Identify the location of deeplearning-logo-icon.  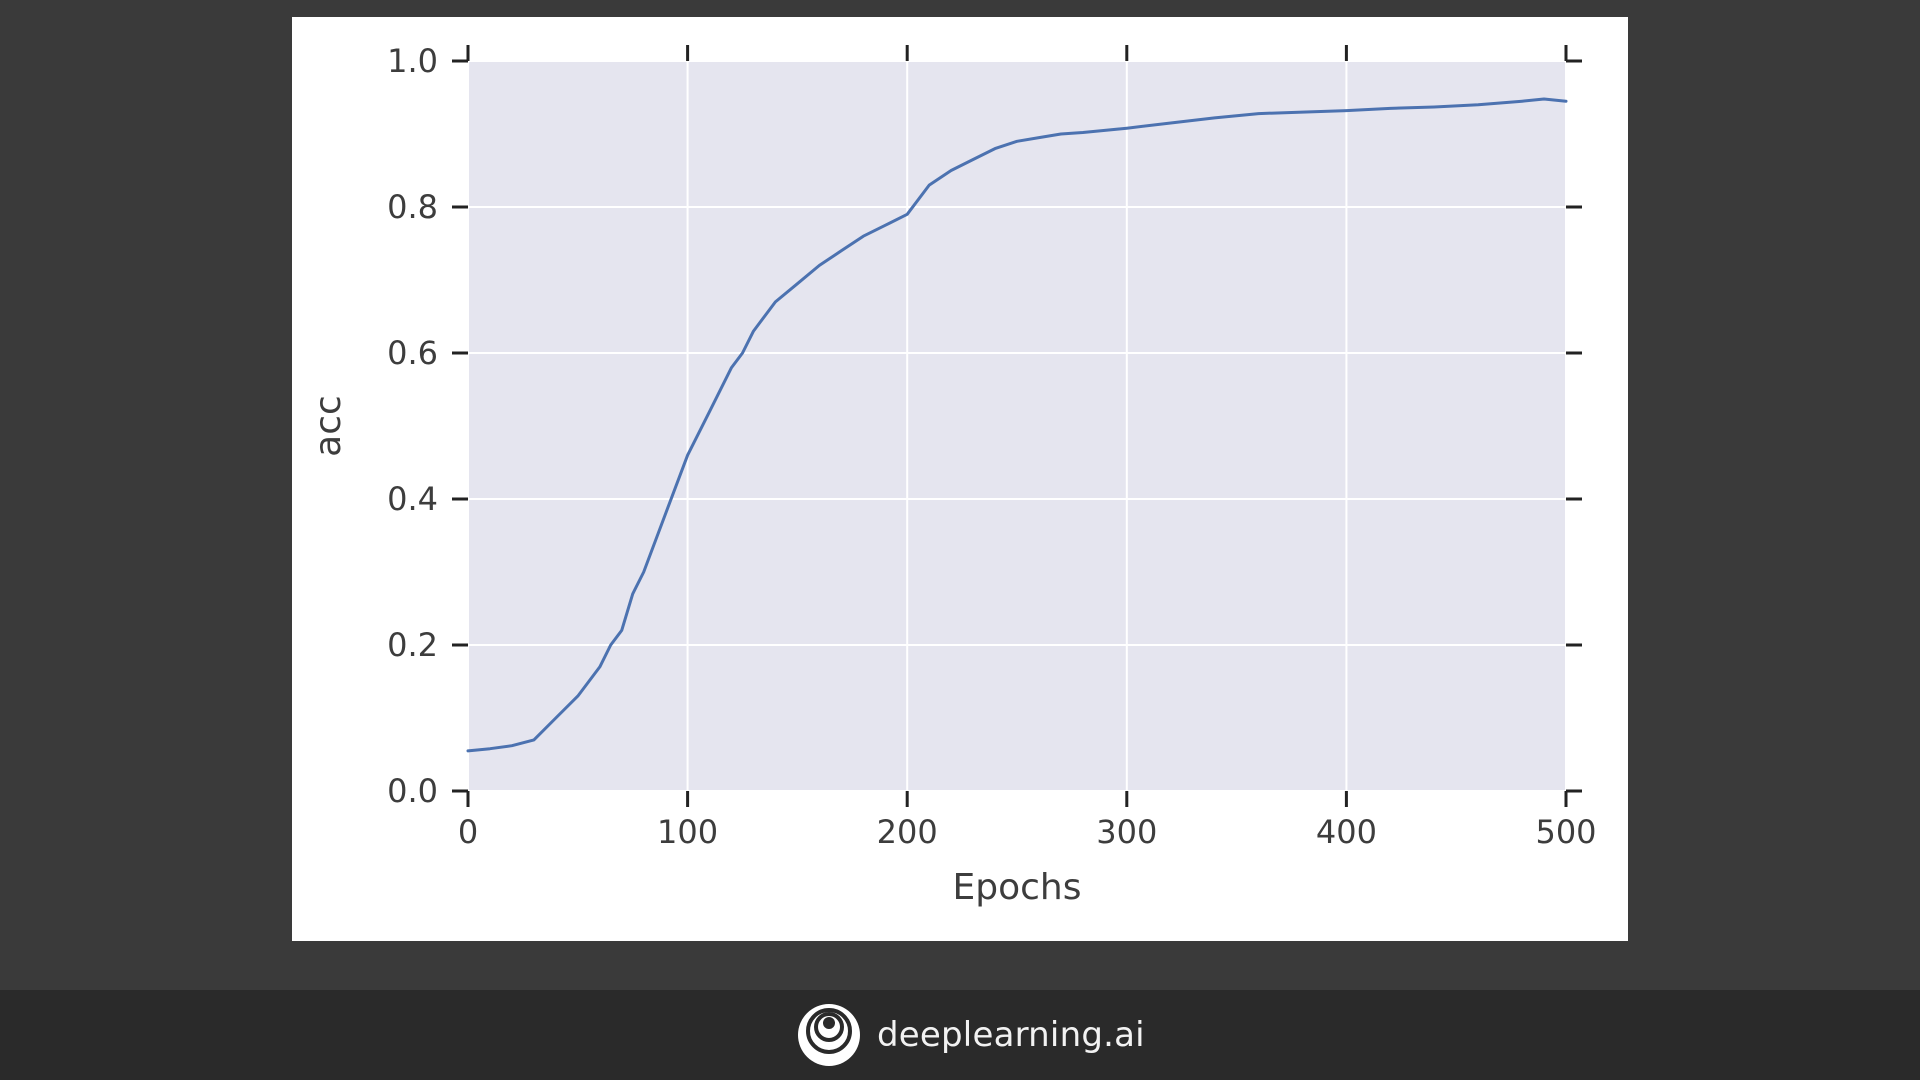
(829, 1035).